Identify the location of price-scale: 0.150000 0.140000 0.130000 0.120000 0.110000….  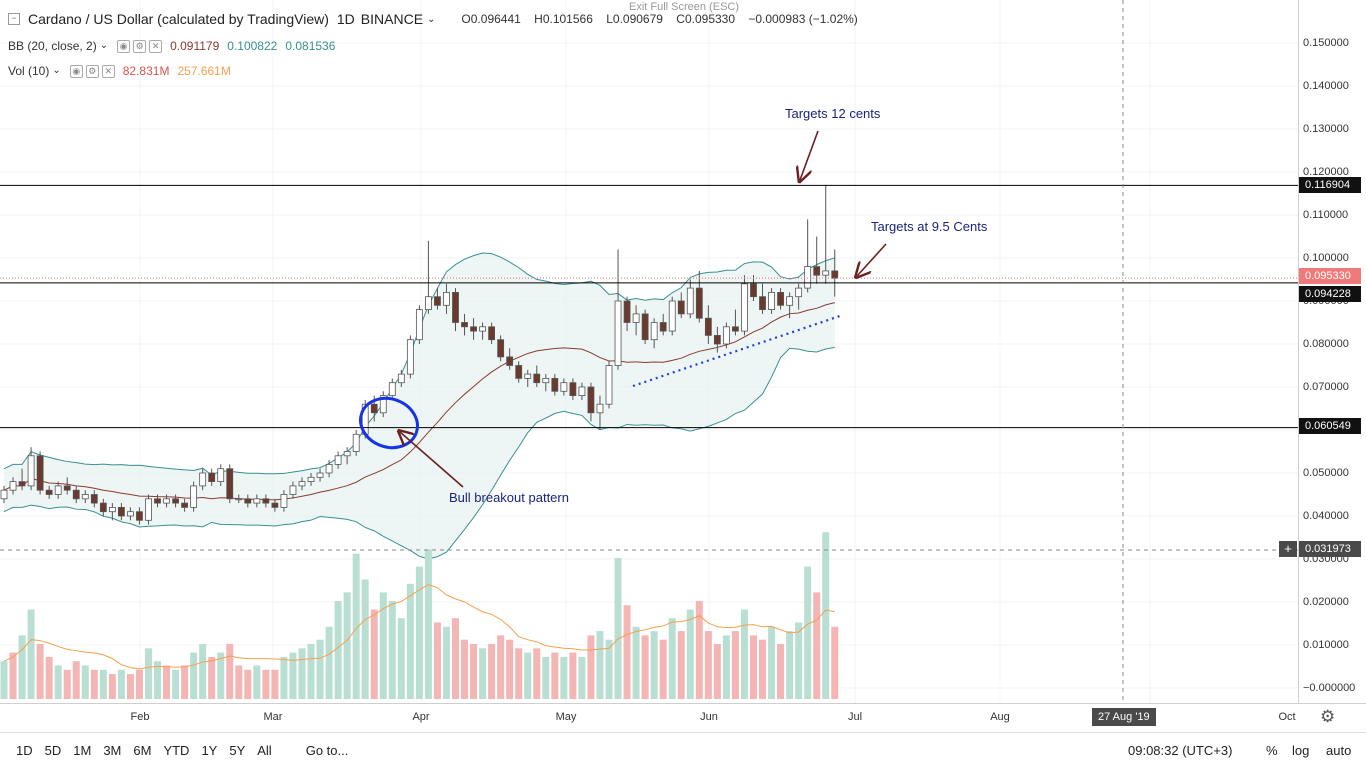
(1332, 351).